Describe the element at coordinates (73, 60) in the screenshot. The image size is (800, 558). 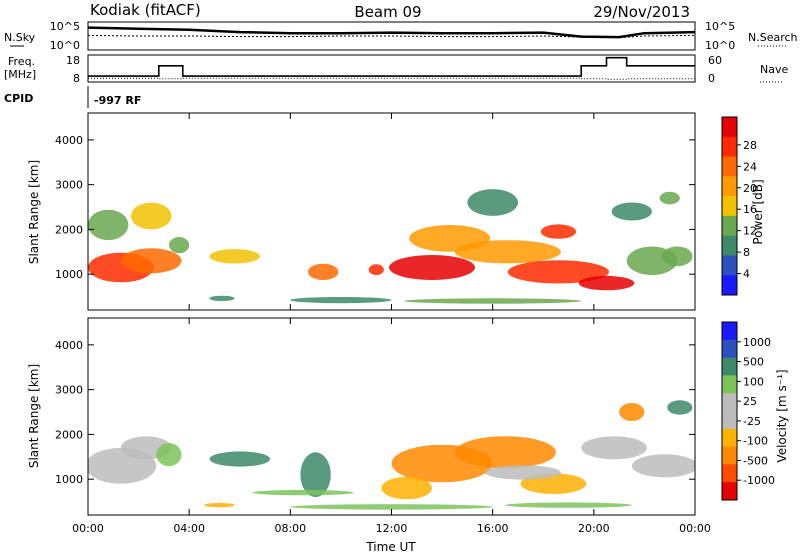
I see `freq-left-tick-top: 18` at that location.